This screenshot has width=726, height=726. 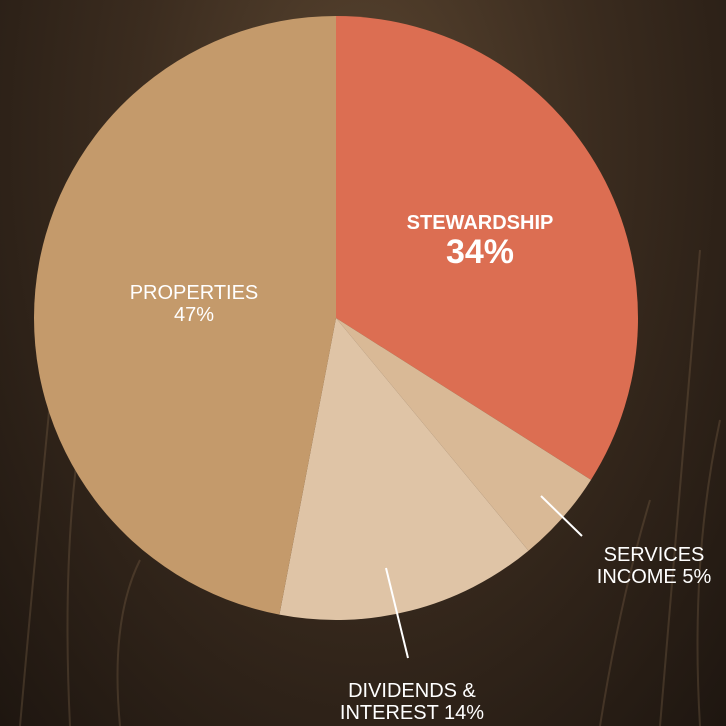 I want to click on category-label: DIVIDENDS & INTEREST, so click(x=407, y=702).